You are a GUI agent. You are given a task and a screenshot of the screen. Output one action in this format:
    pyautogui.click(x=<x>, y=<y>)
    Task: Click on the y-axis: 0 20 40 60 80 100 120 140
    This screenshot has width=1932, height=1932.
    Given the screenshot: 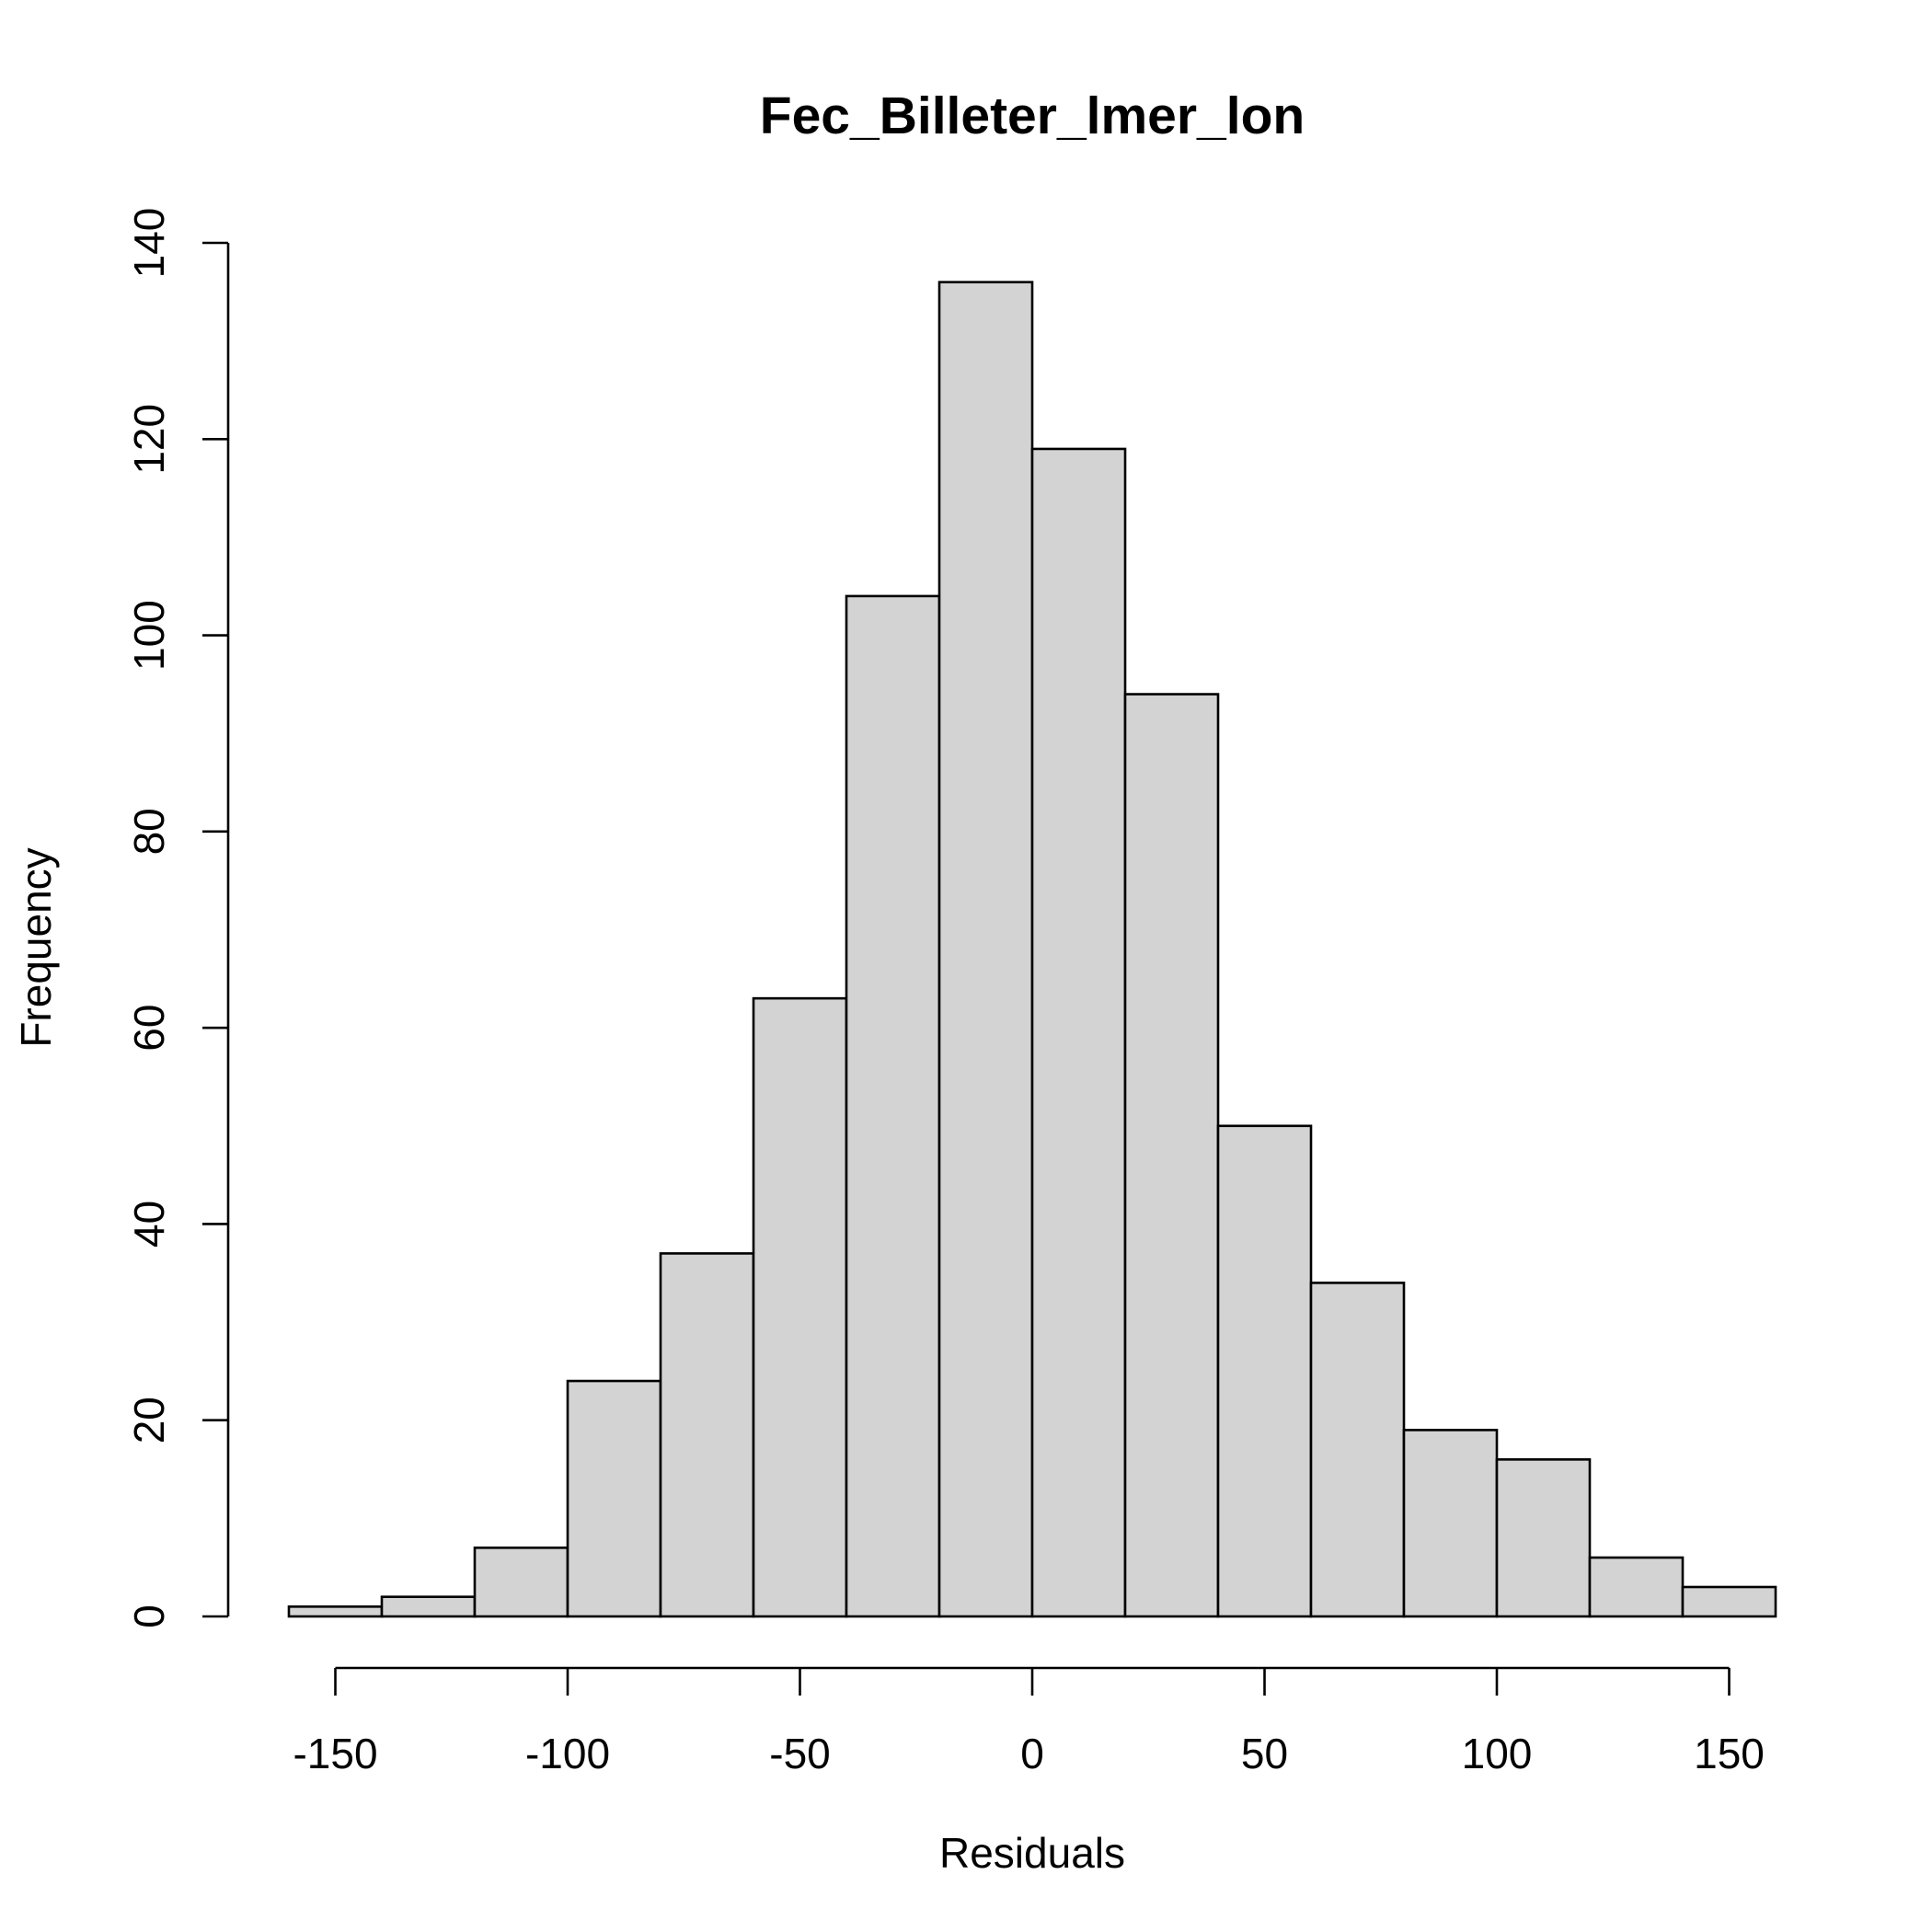 What is the action you would take?
    pyautogui.click(x=177, y=918)
    